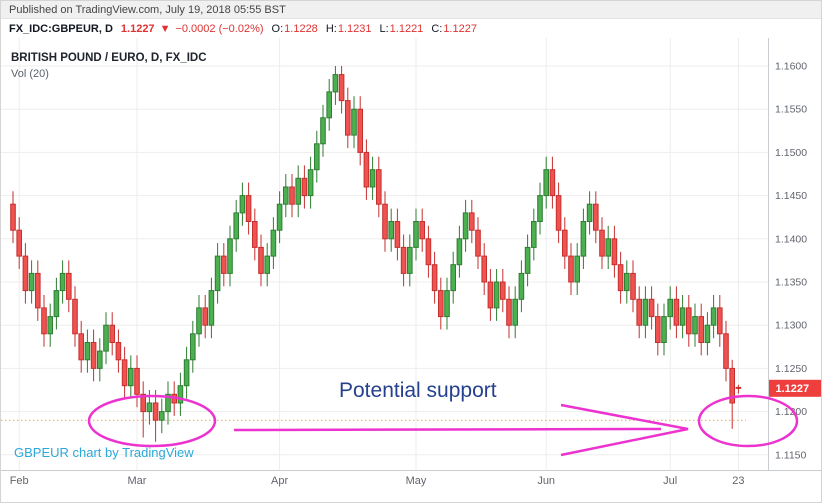 This screenshot has width=822, height=503. I want to click on y-axis-tick-label: 1.1150, so click(790, 455).